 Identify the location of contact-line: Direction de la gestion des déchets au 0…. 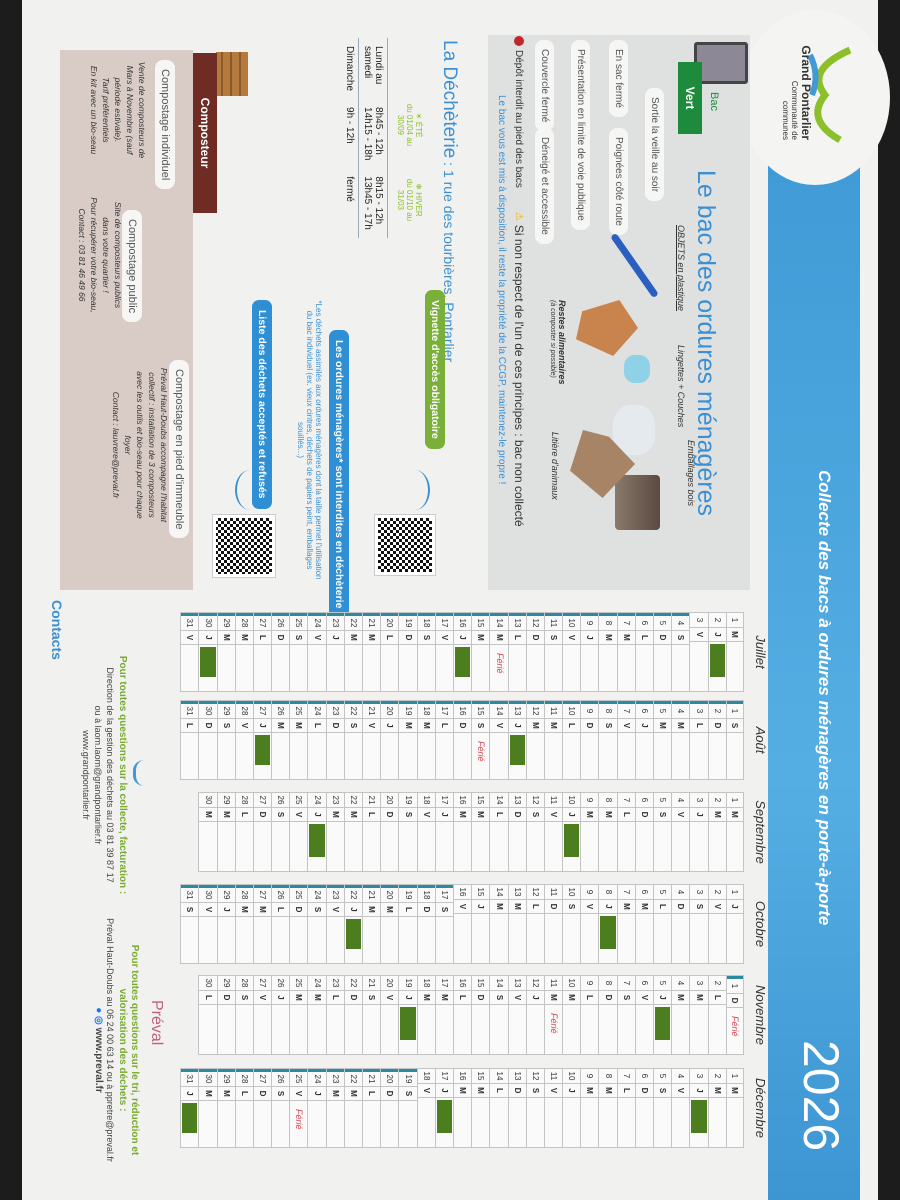
(110, 775).